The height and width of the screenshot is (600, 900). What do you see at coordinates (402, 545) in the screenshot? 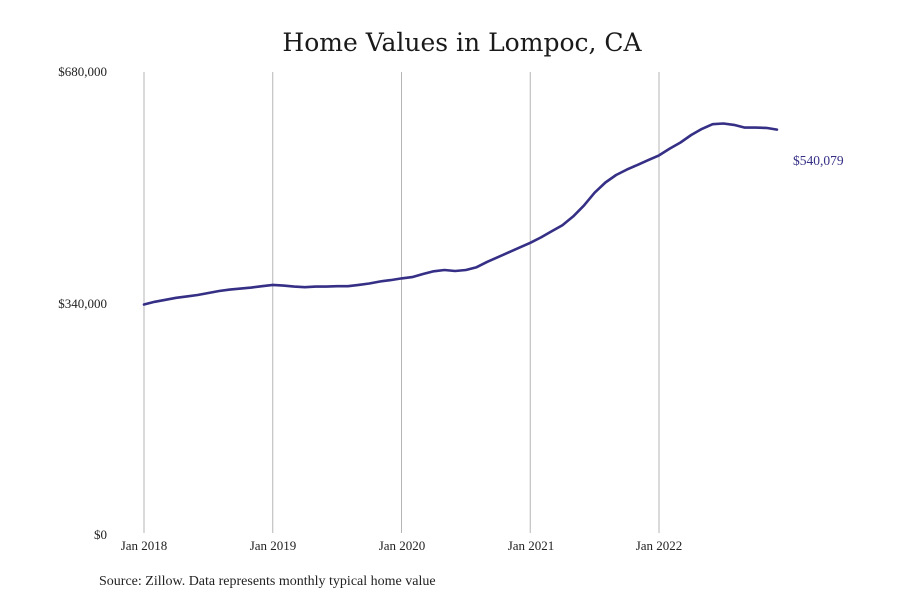
I see `x-tick-label-jan-2020: Jan 2020` at bounding box center [402, 545].